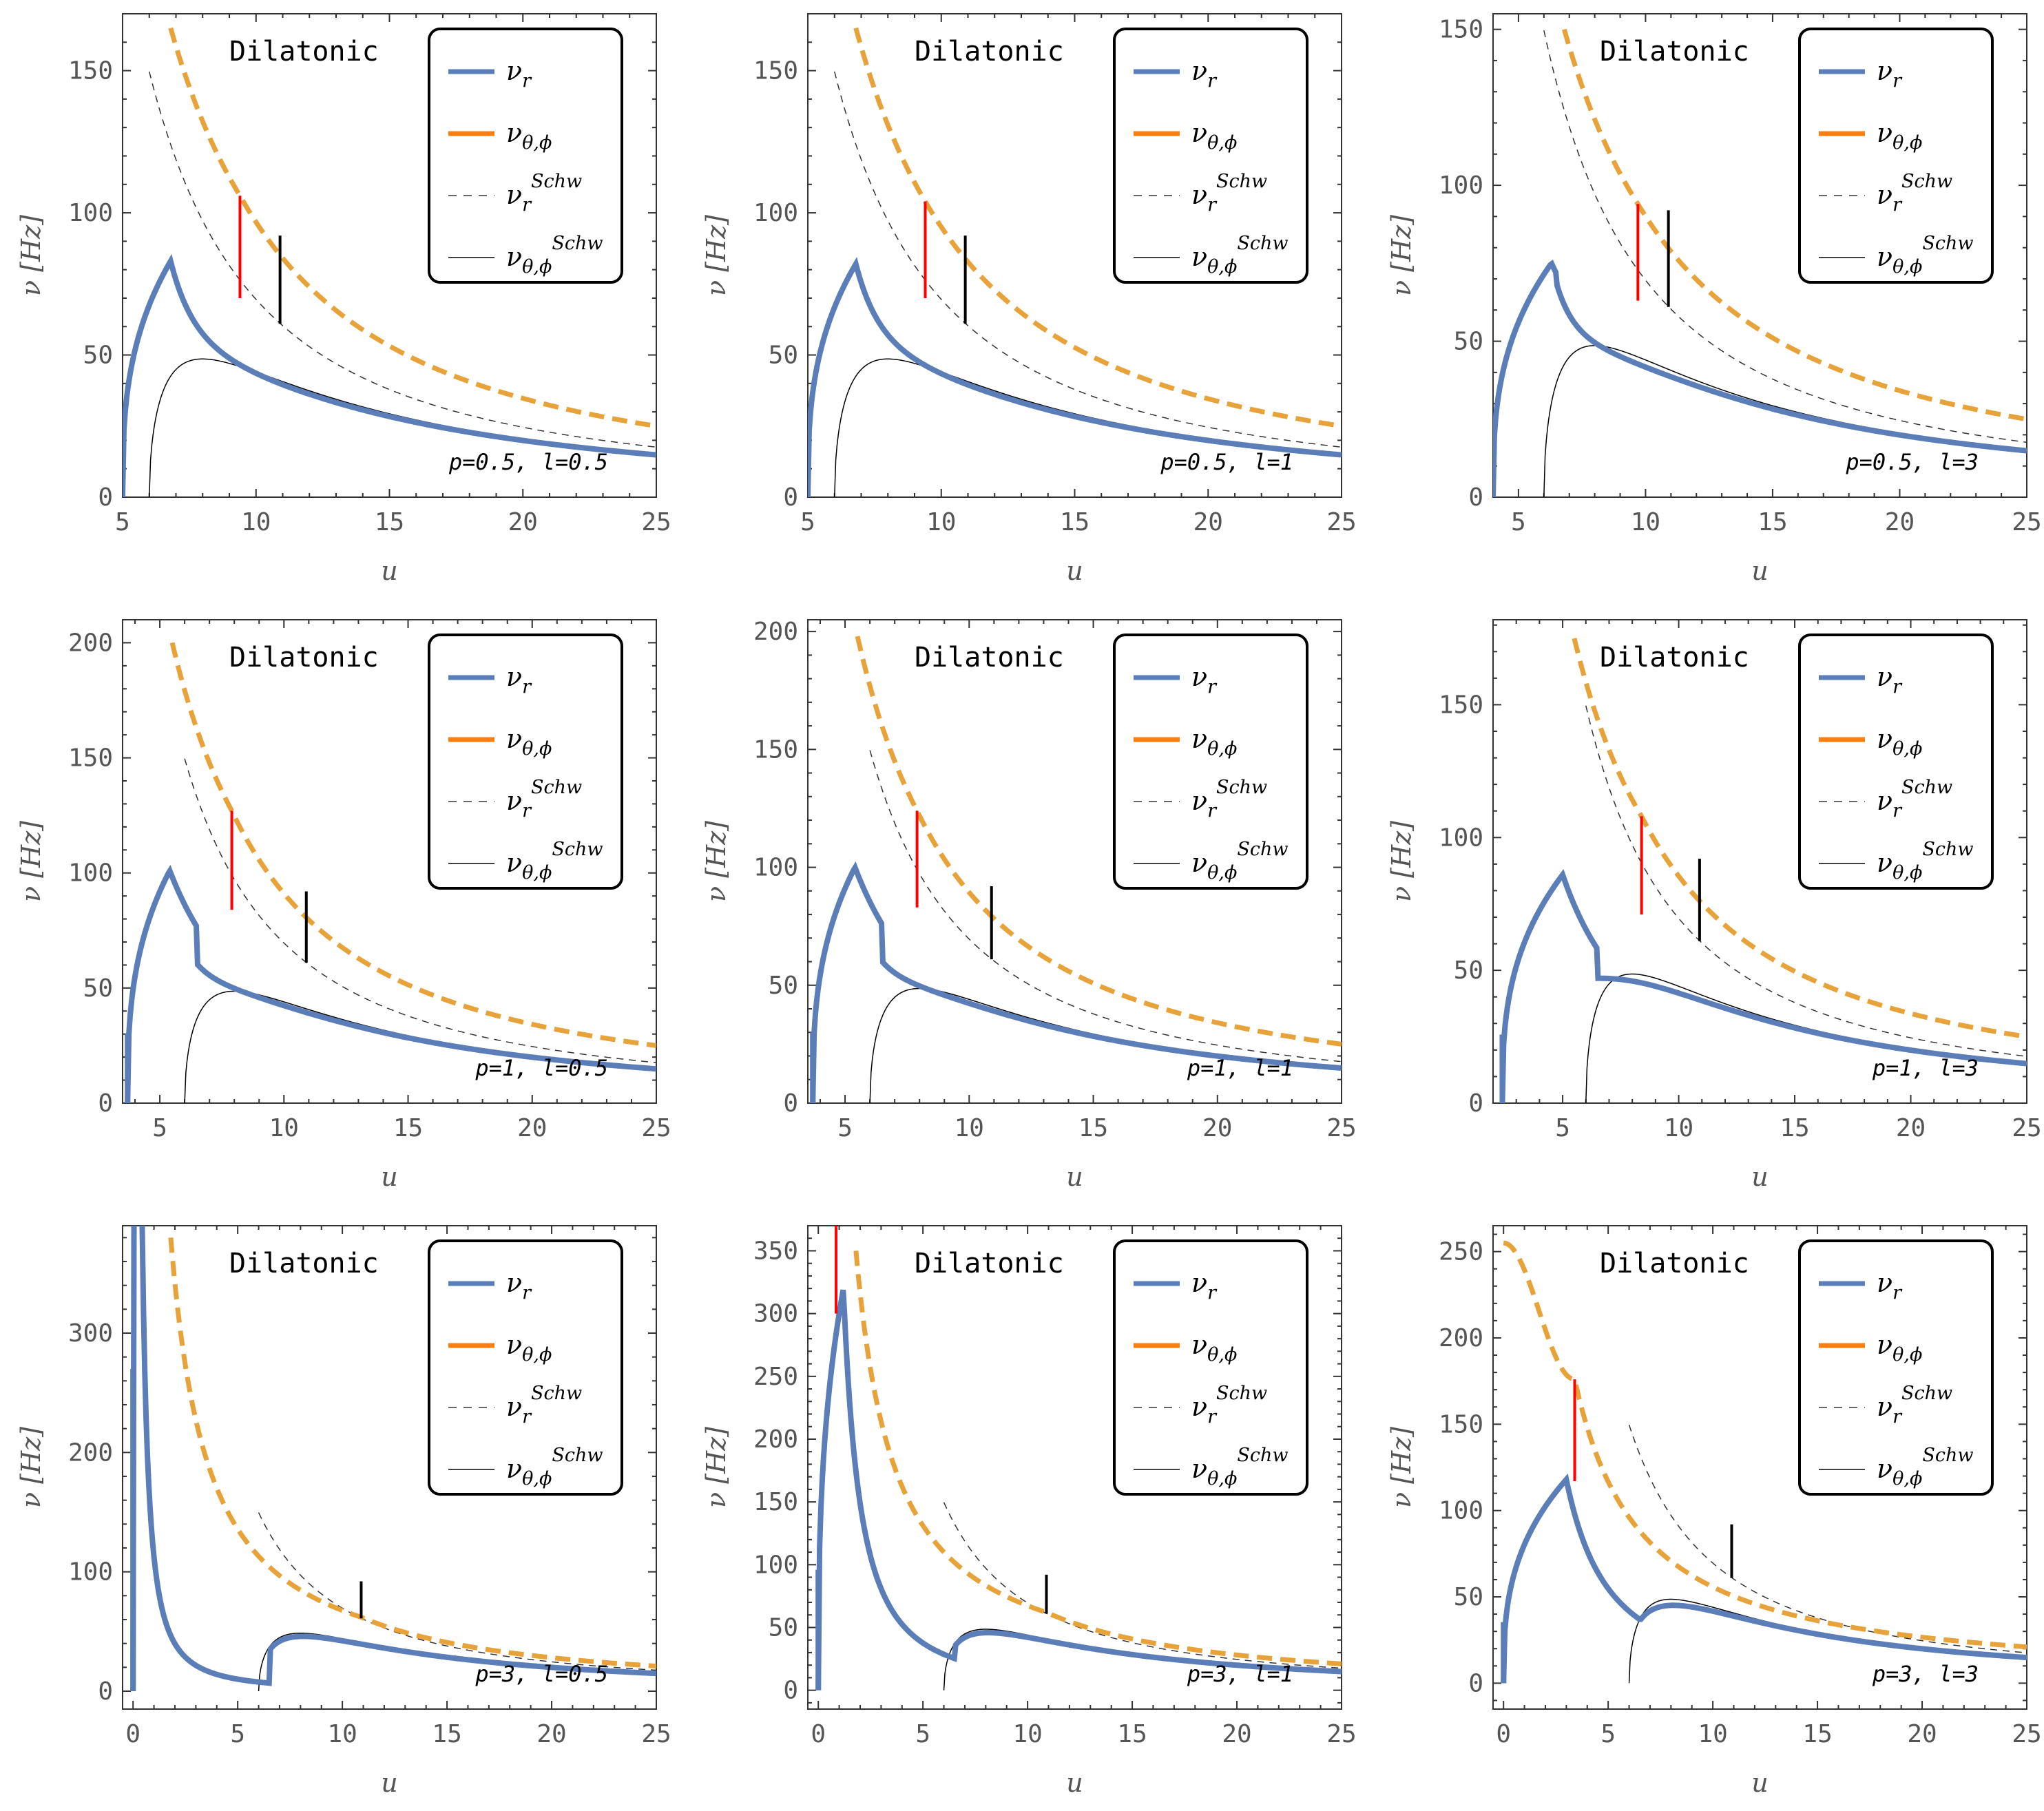 This screenshot has height=1811, width=2044. I want to click on panel-params: p=1, l=0.5, so click(541, 1068).